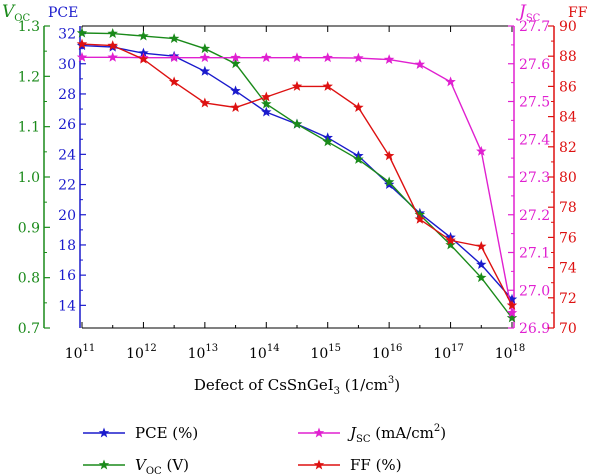 The height and width of the screenshot is (476, 600). I want to click on jsc-tick-label: 27.0, so click(534, 291).